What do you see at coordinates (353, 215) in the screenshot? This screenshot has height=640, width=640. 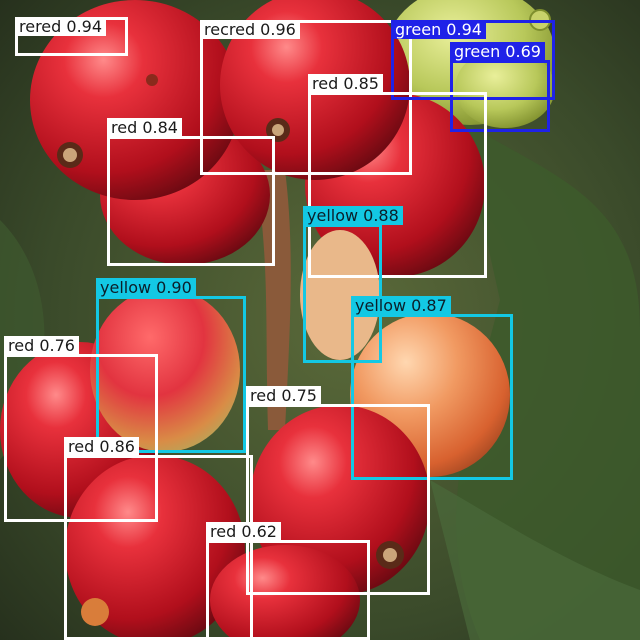 I see `detection-label: yellow 0.88` at bounding box center [353, 215].